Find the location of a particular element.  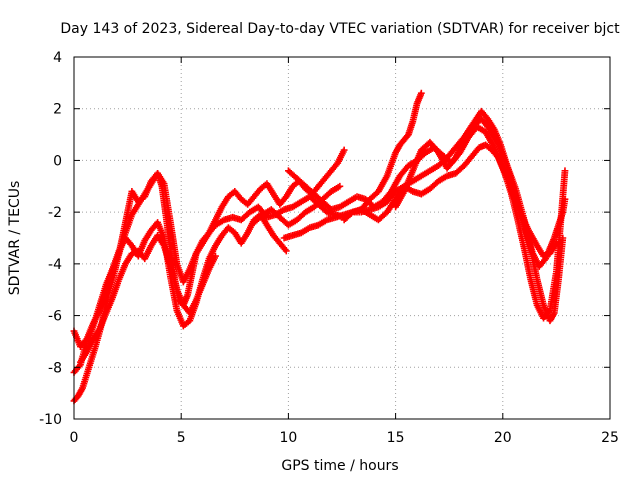

y-axis-label: SDTVAR / TECUs is located at coordinates (15, 238).